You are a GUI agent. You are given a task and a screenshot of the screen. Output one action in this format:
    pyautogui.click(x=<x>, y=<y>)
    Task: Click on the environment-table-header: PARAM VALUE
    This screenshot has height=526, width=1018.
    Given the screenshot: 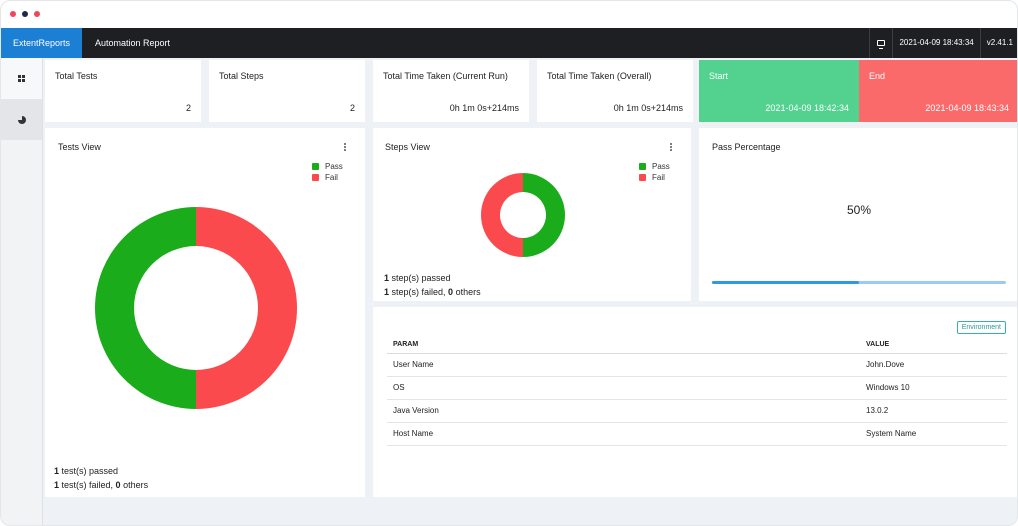 What is the action you would take?
    pyautogui.click(x=697, y=345)
    